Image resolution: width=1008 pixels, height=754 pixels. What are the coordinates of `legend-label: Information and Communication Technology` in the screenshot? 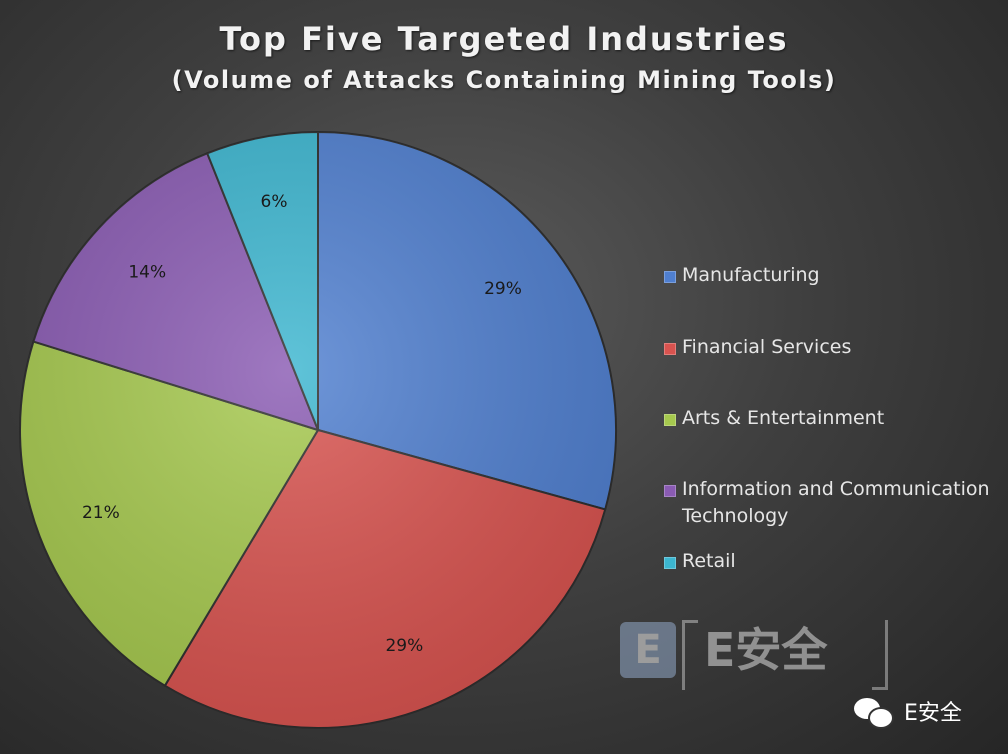 It's located at (836, 502).